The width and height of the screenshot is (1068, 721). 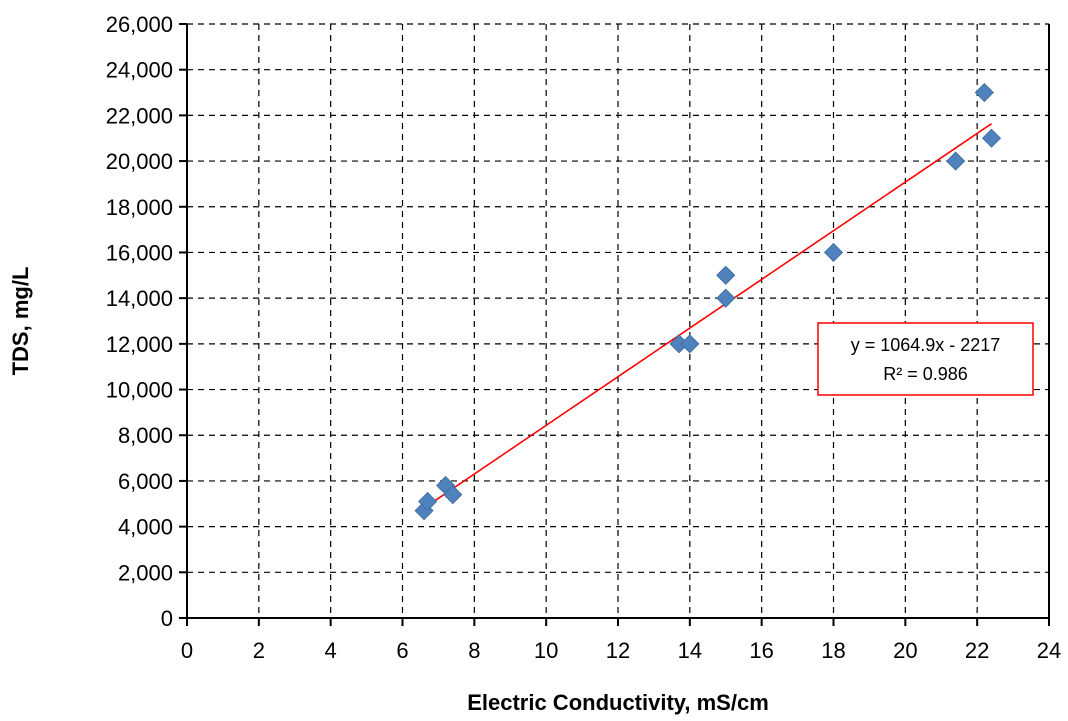 I want to click on y-tick-label: 12,000, so click(x=139, y=344).